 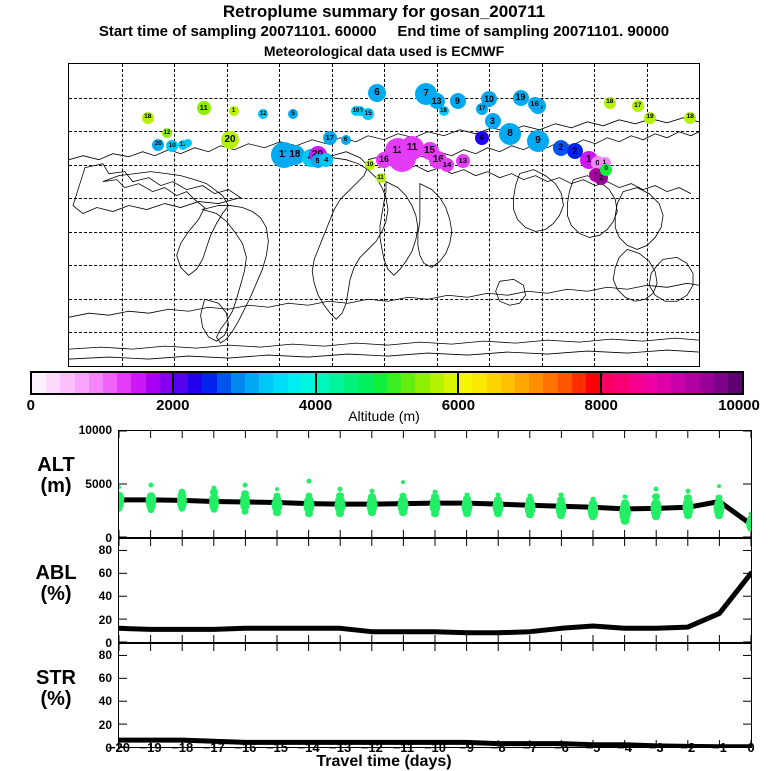 What do you see at coordinates (150, 747) in the screenshot?
I see `x-tick-label: −19` at bounding box center [150, 747].